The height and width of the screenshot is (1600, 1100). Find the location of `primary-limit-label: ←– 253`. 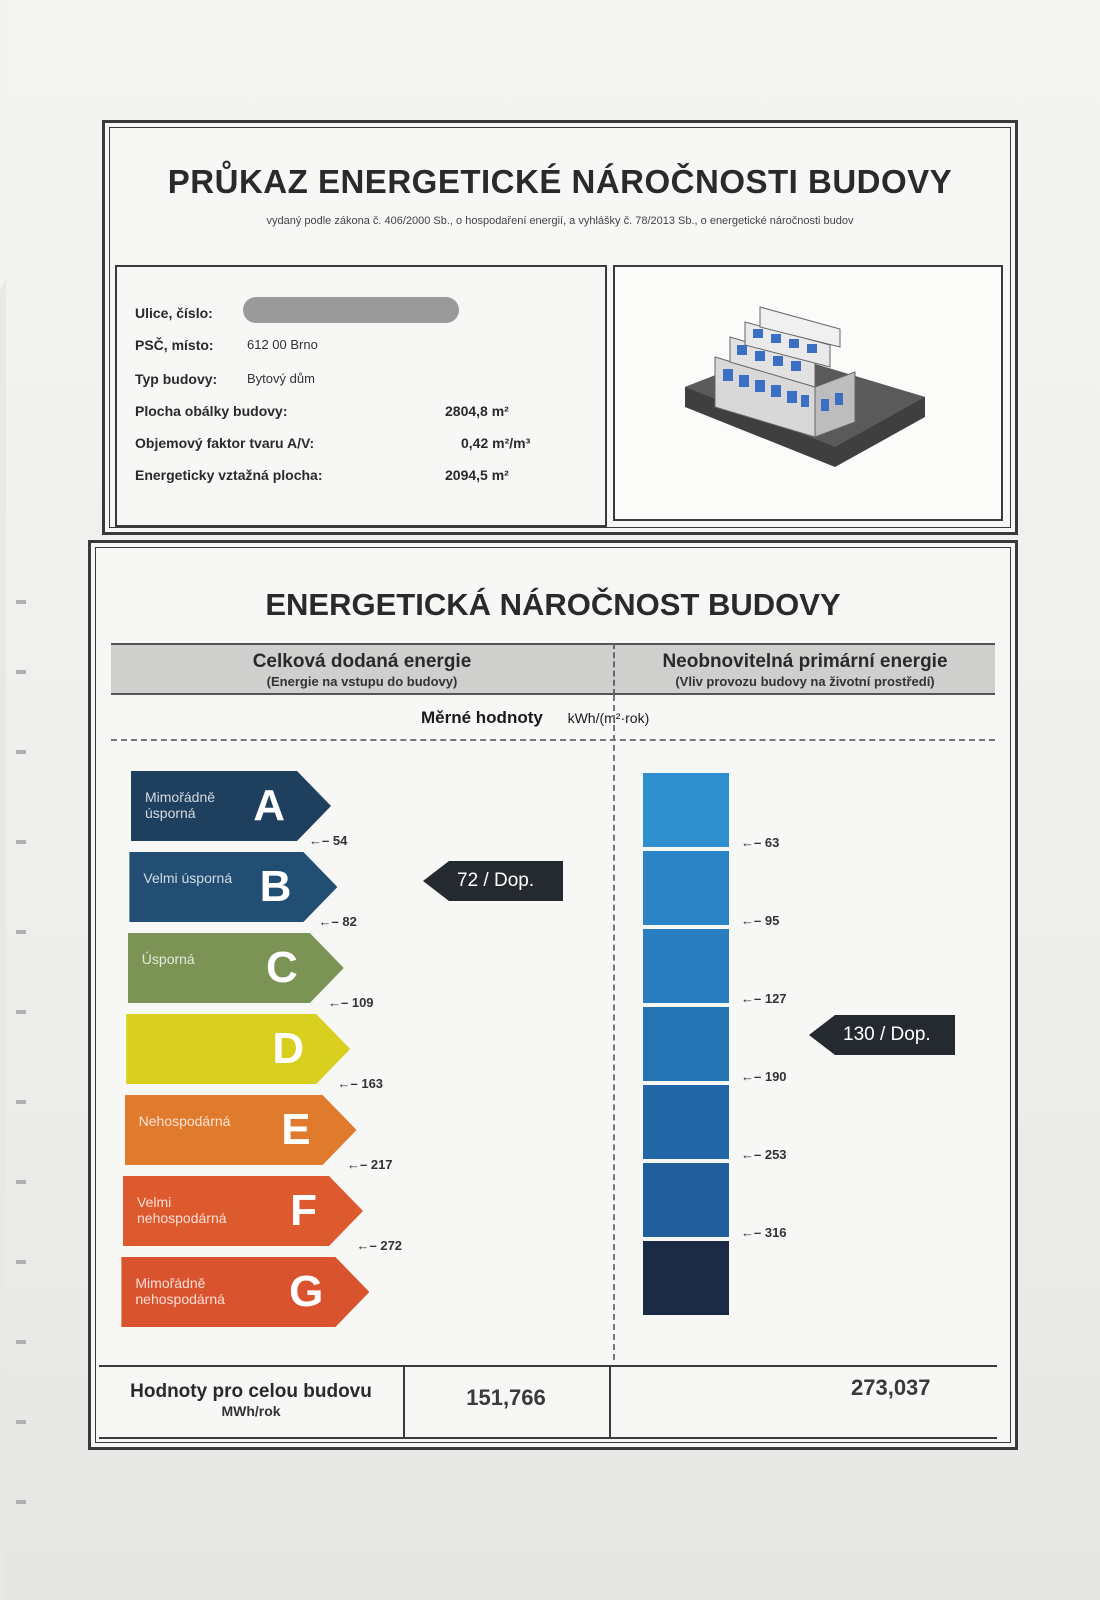

primary-limit-label: ←– 253 is located at coordinates (764, 1154).